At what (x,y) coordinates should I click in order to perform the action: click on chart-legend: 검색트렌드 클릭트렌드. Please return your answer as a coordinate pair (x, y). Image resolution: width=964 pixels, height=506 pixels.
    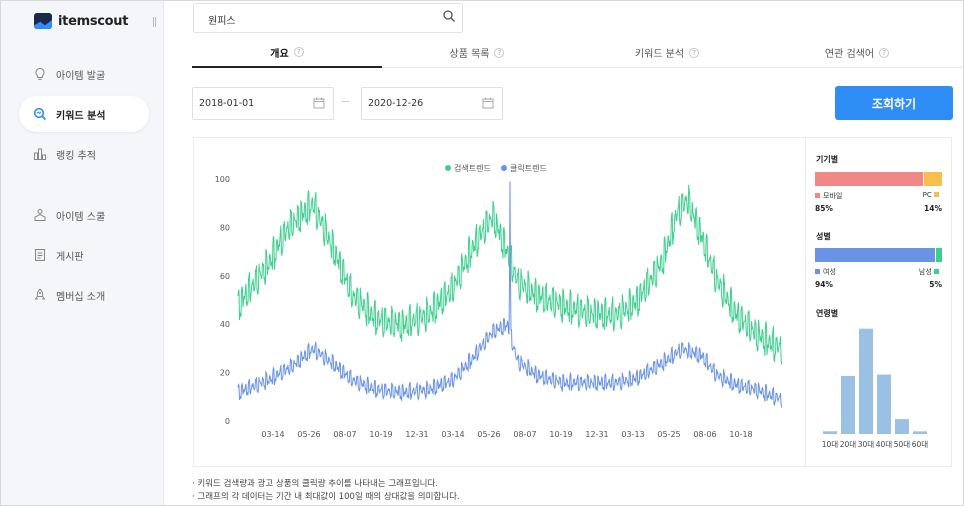
    Looking at the image, I should click on (496, 168).